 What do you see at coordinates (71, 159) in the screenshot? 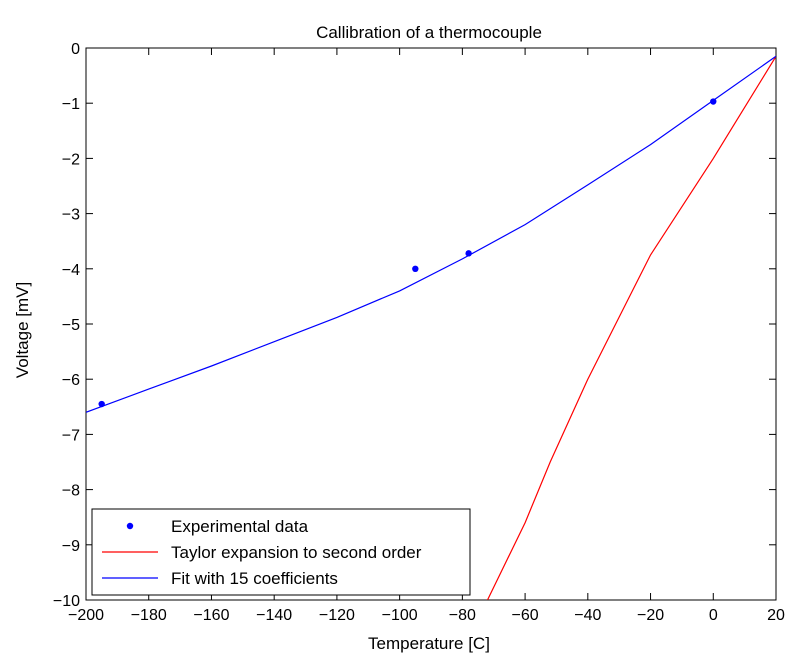
I see `y-tick-label: −2` at bounding box center [71, 159].